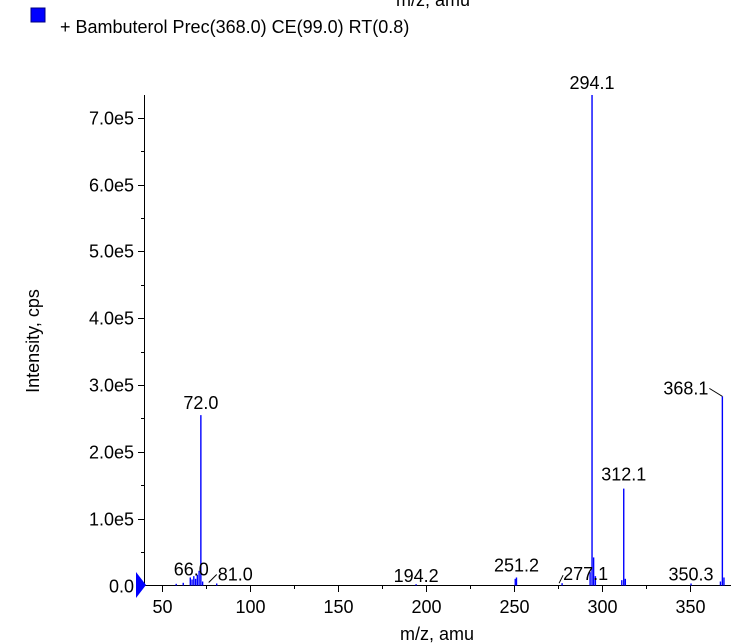  What do you see at coordinates (141, 585) in the screenshot?
I see `threshold-marker-icon` at bounding box center [141, 585].